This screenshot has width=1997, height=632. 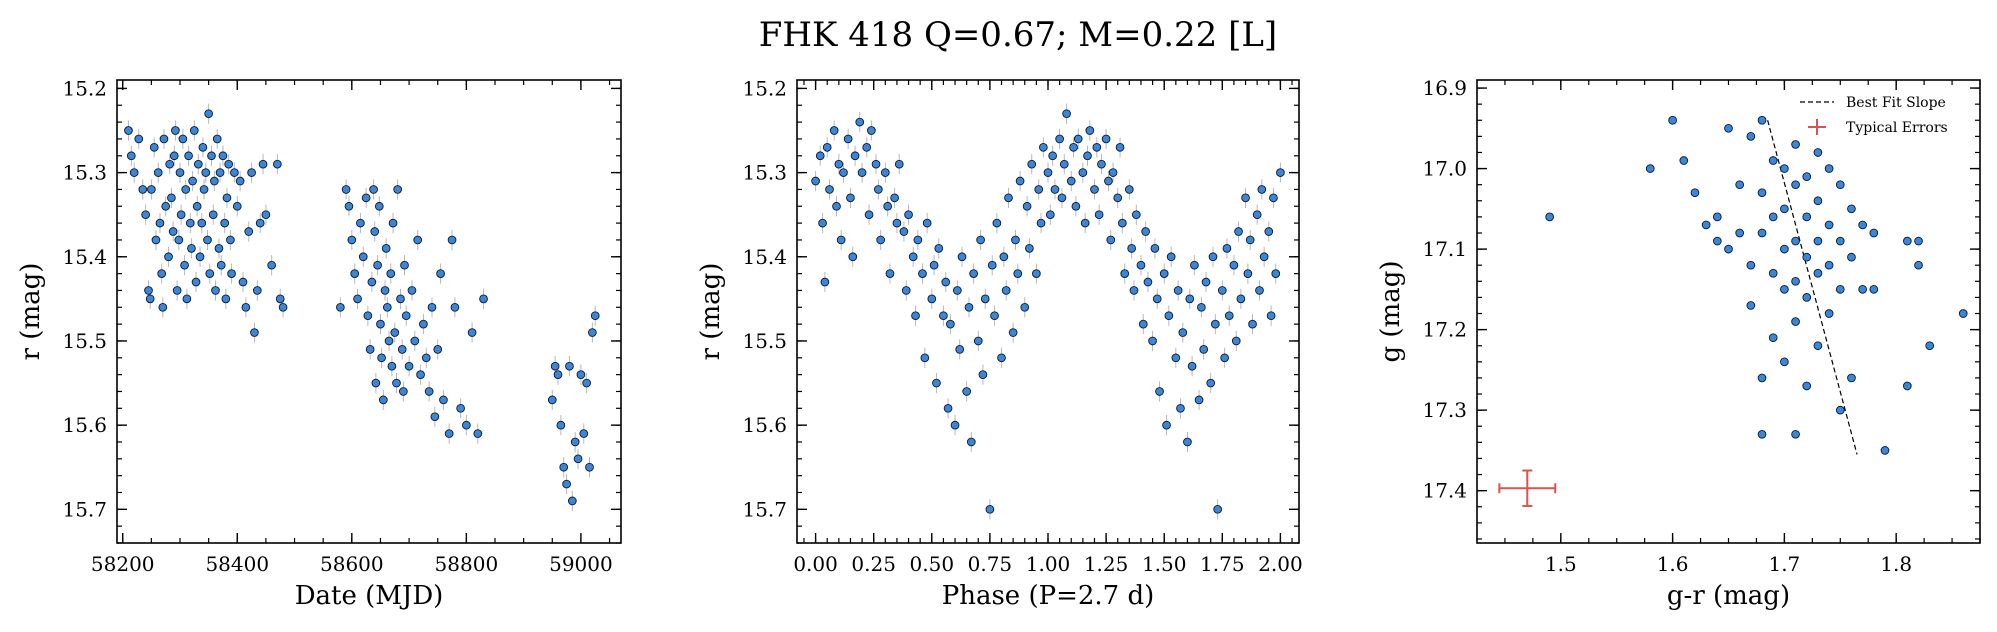 I want to click on x-tick-label: 59000, so click(x=581, y=564).